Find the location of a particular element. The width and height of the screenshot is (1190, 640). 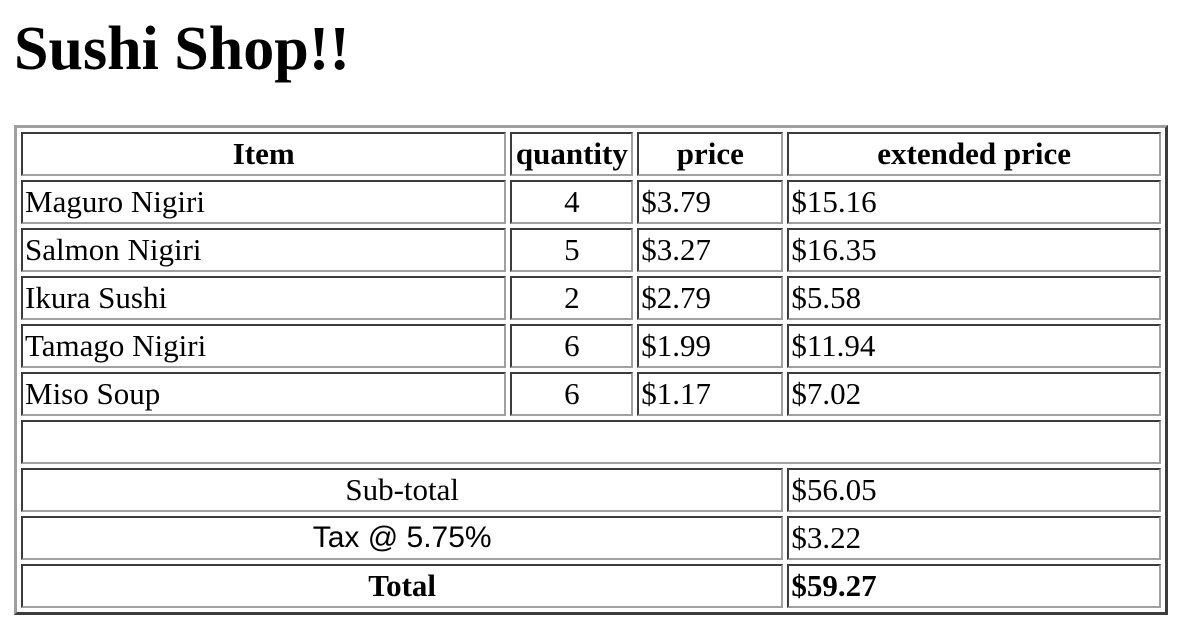

quantity-cell: 2 is located at coordinates (572, 298).